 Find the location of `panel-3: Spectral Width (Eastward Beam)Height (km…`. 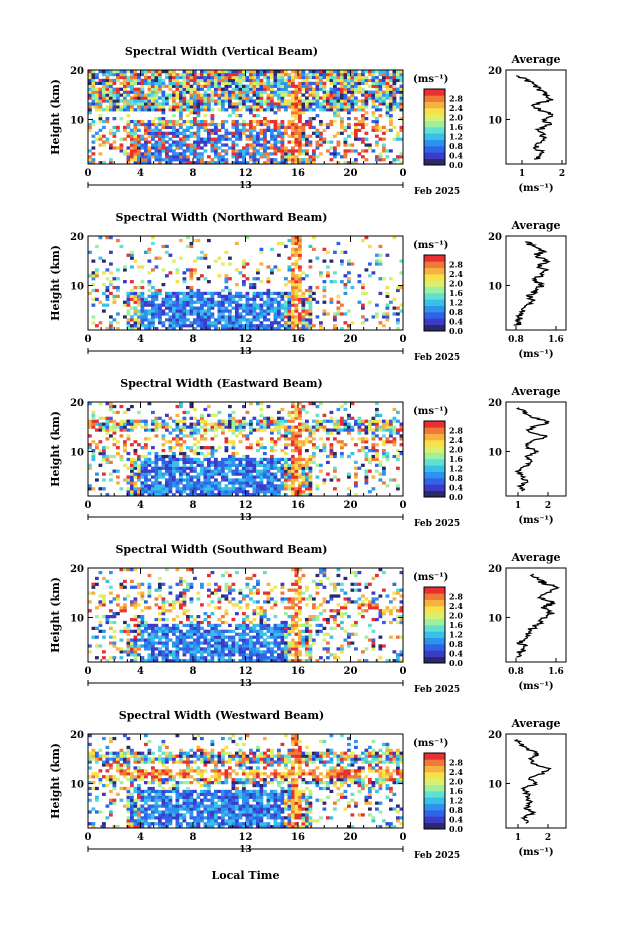

panel-3: Spectral Width (Eastward Beam)Height (km… is located at coordinates (308, 453).